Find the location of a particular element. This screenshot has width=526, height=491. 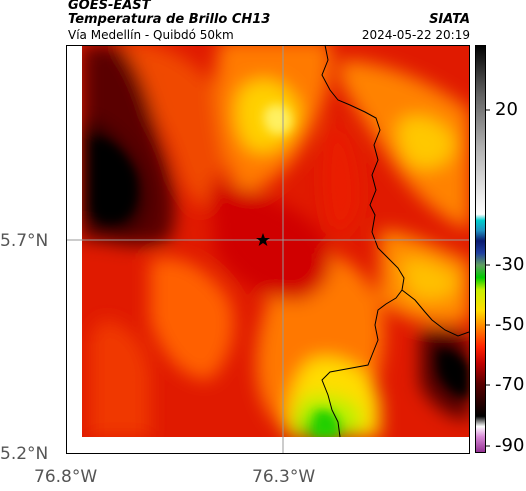

lat-label-5-2: 5.2°N is located at coordinates (24, 454).